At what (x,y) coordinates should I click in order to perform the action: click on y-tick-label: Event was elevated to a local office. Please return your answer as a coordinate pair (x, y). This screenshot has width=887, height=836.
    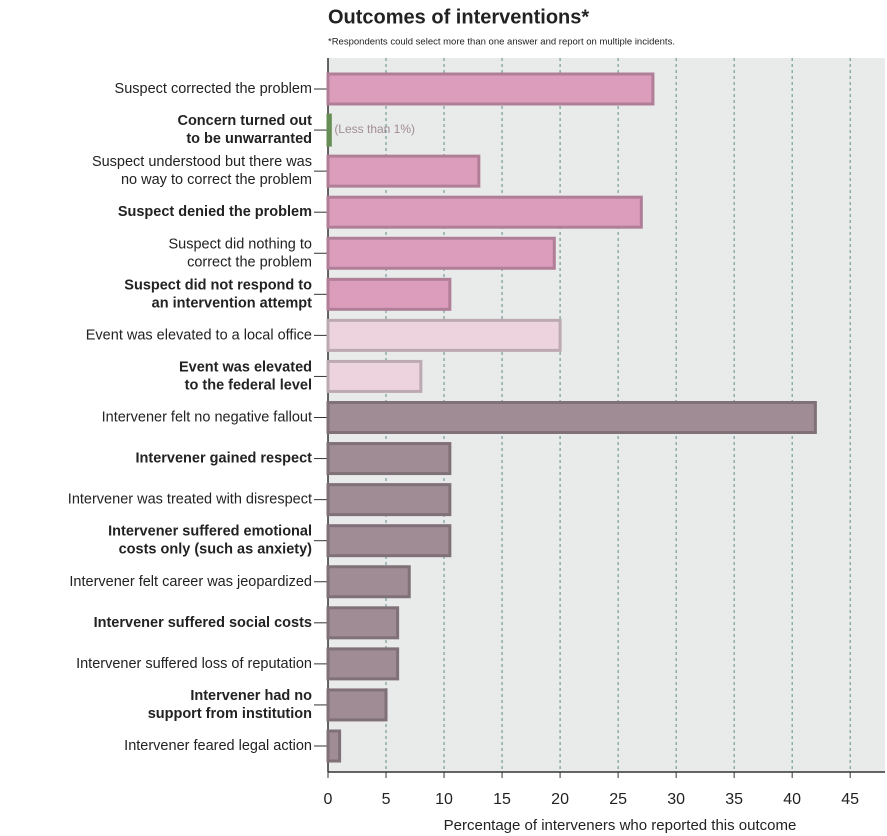
    Looking at the image, I should click on (199, 335).